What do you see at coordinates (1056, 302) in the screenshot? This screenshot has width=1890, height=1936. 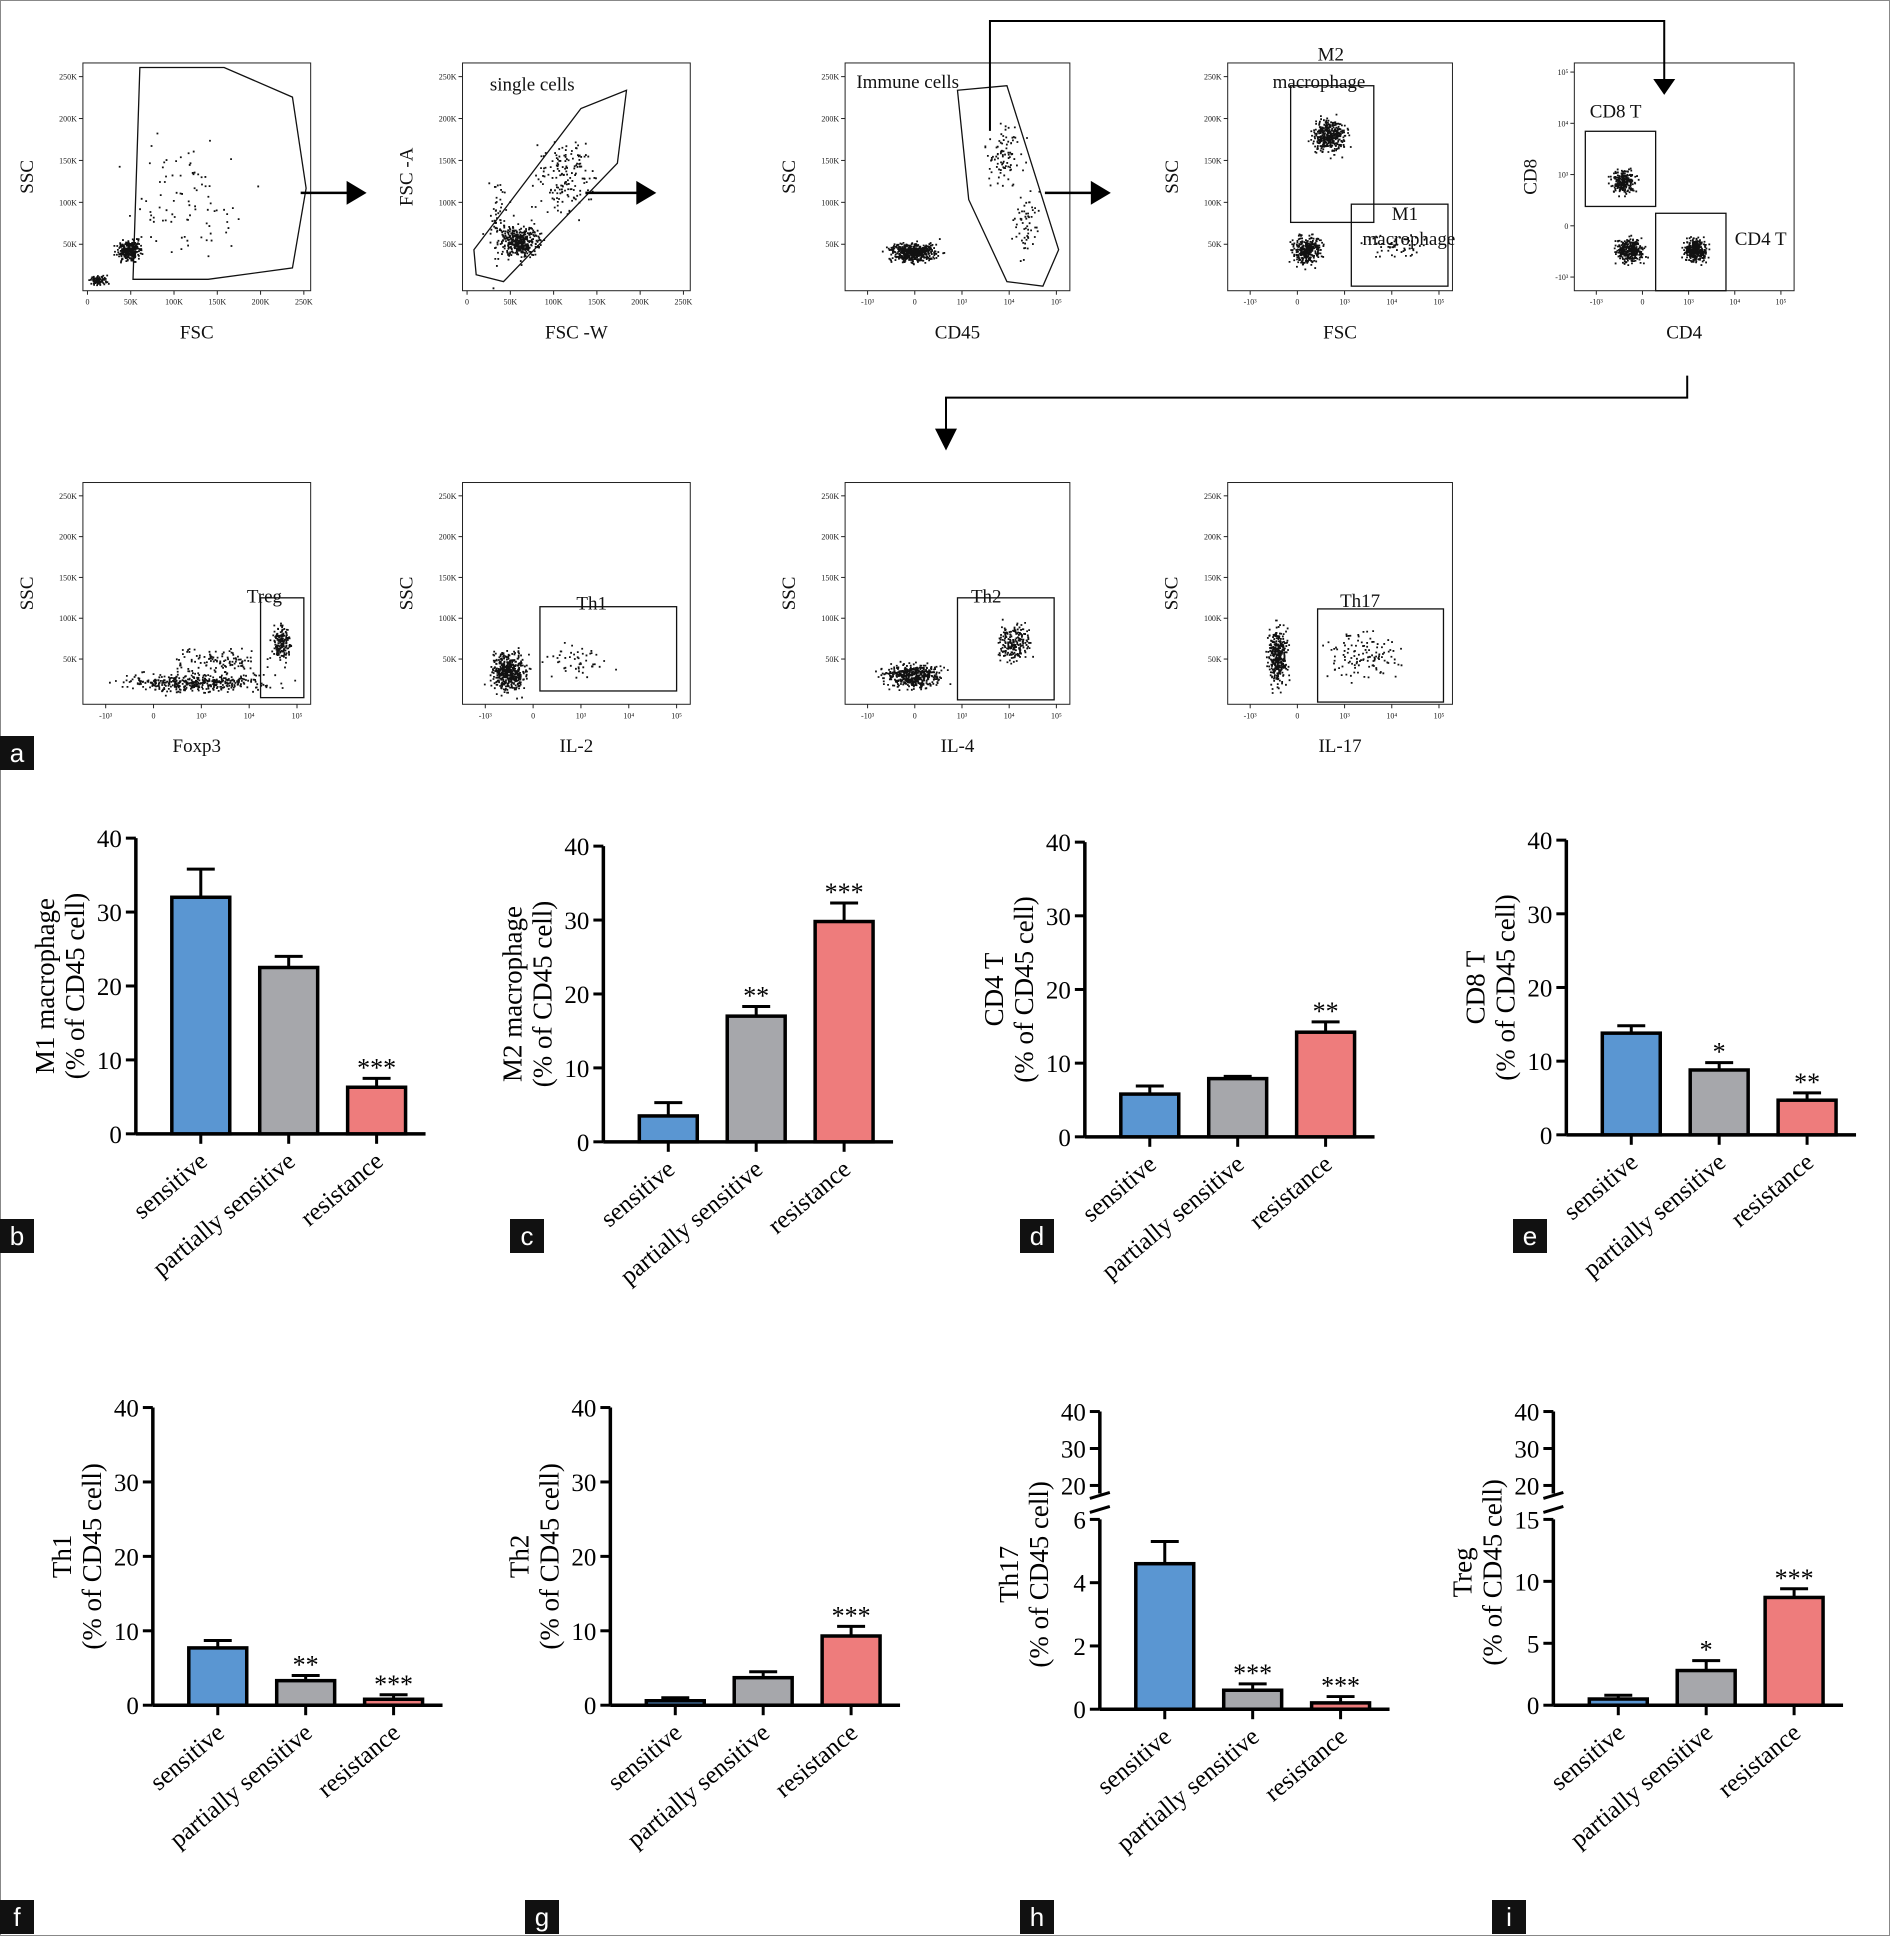 I see `flow-xtick-label: 10⁵` at bounding box center [1056, 302].